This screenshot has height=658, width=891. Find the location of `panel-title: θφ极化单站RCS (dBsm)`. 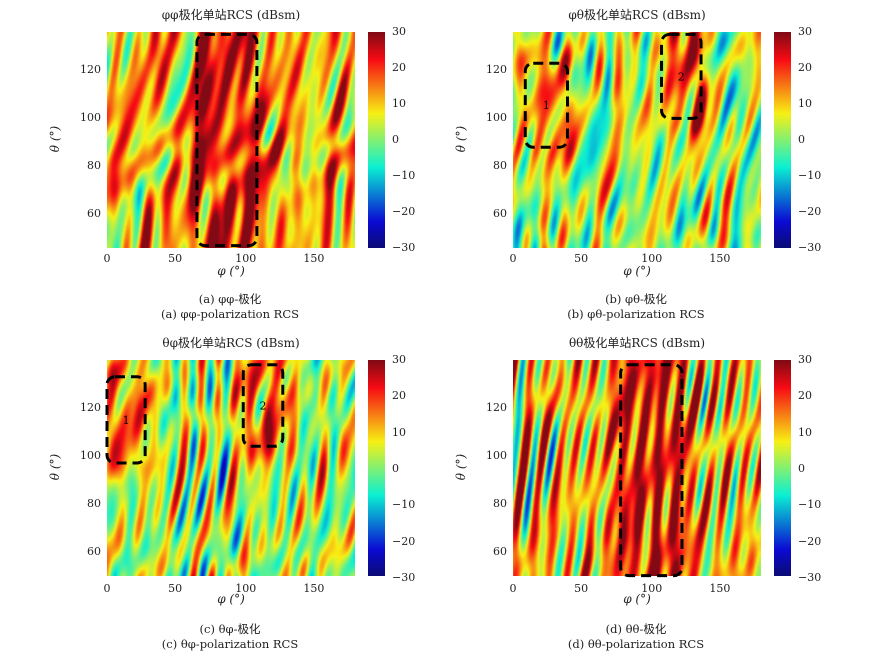

panel-title: θφ极化单站RCS (dBsm) is located at coordinates (231, 343).